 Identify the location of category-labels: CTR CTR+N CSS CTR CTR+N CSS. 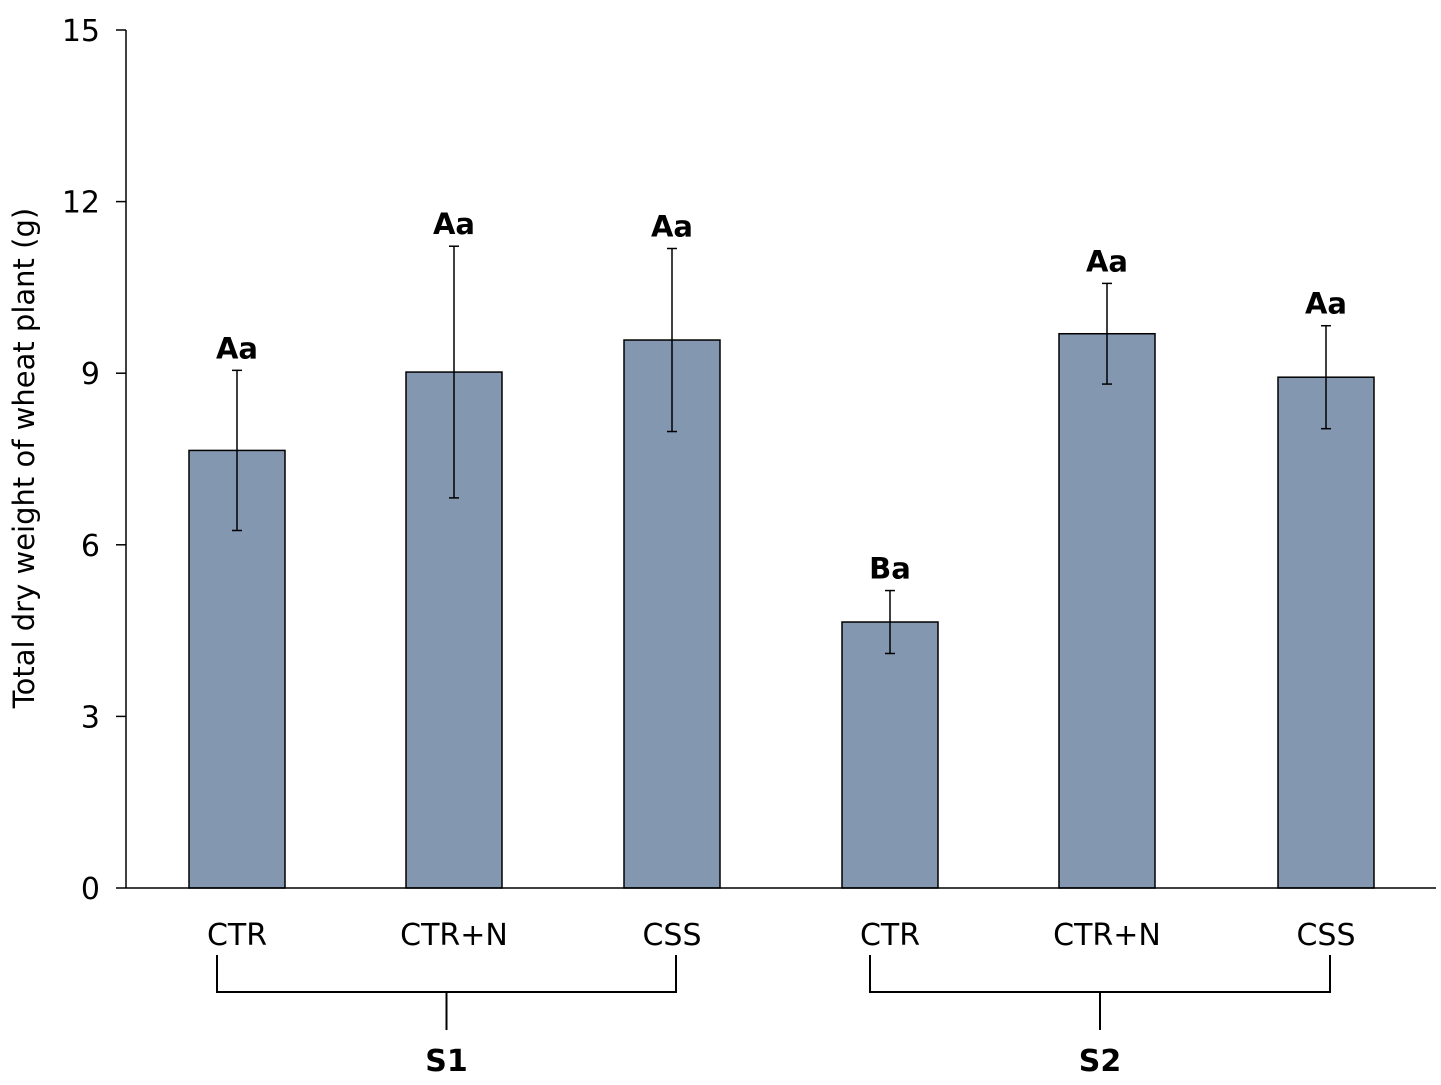
(781, 935).